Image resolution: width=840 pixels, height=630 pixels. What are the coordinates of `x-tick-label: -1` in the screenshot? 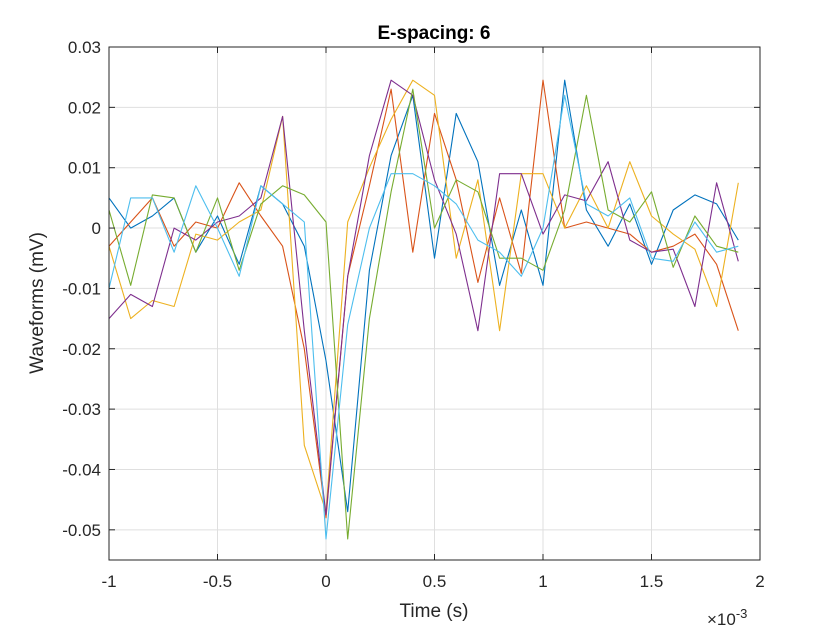 It's located at (108, 581).